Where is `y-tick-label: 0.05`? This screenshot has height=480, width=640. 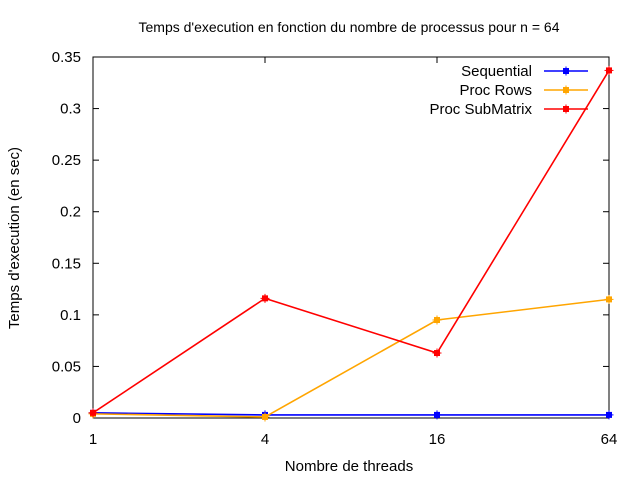 y-tick-label: 0.05 is located at coordinates (66, 366).